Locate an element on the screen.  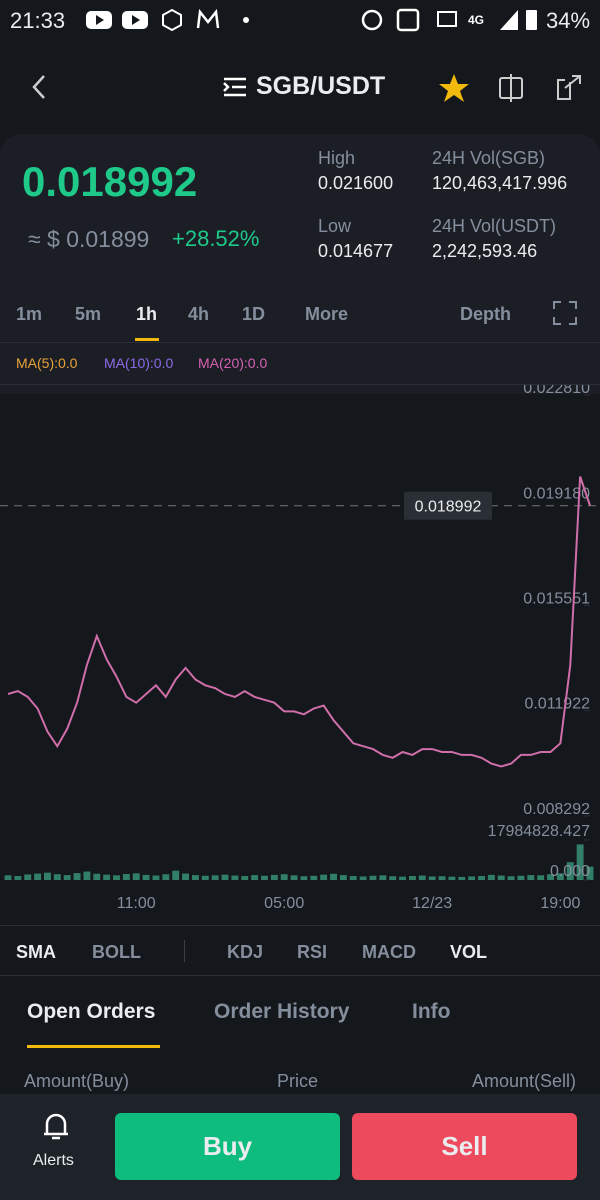
change: +28.52% is located at coordinates (216, 238).